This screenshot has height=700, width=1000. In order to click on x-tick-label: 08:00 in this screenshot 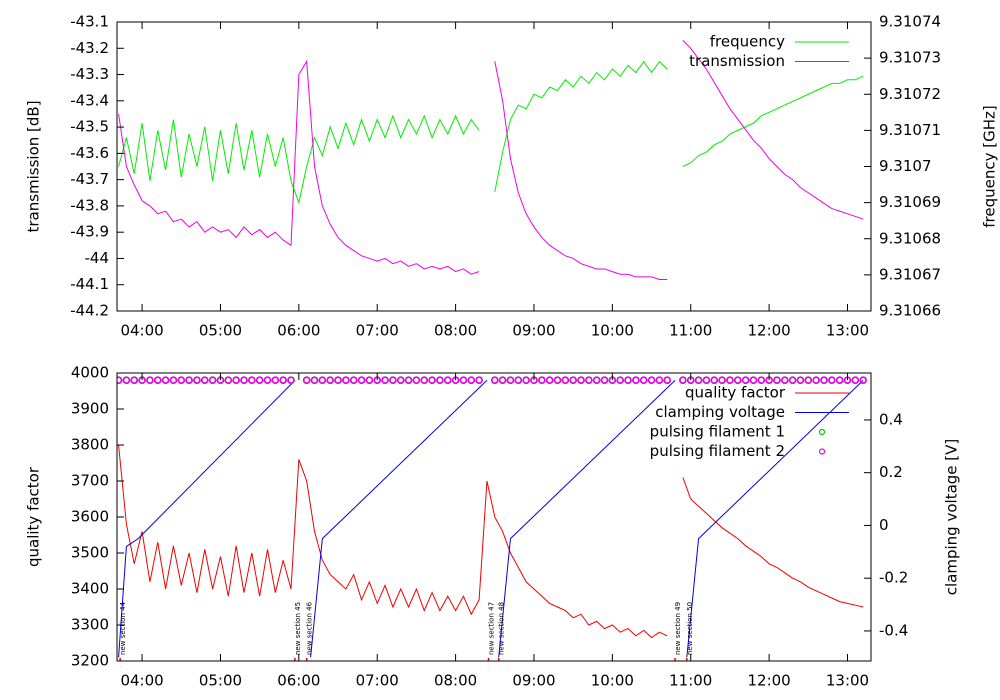, I will do `click(455, 331)`.